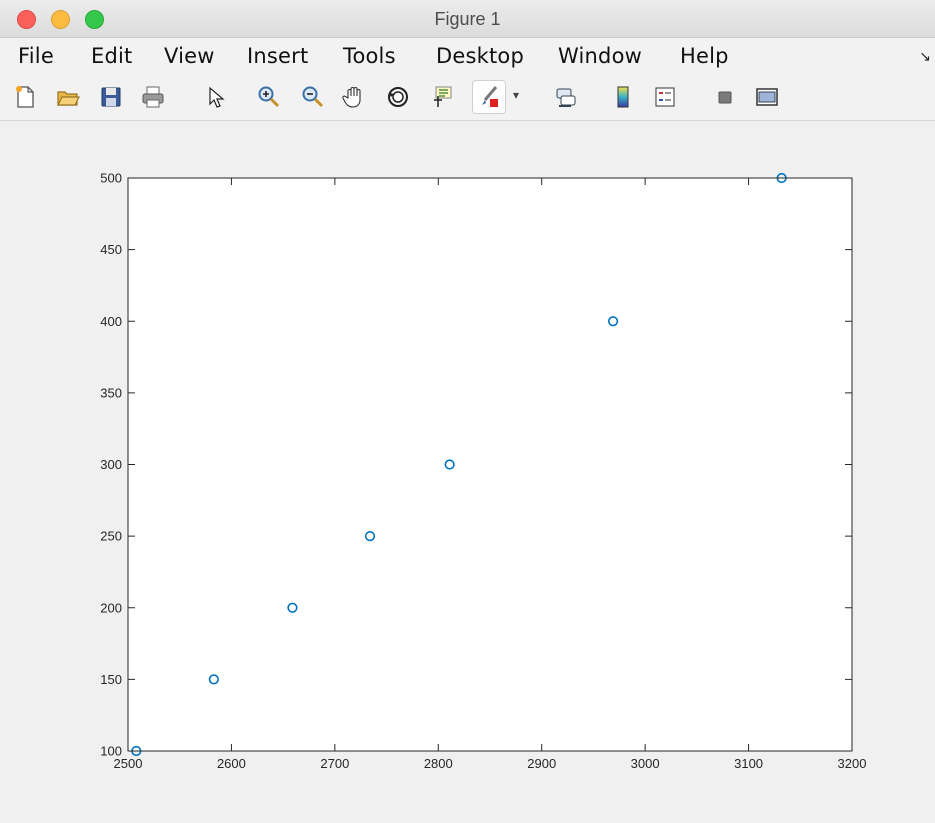 The height and width of the screenshot is (823, 935). I want to click on x-tick-label: 3200, so click(852, 763).